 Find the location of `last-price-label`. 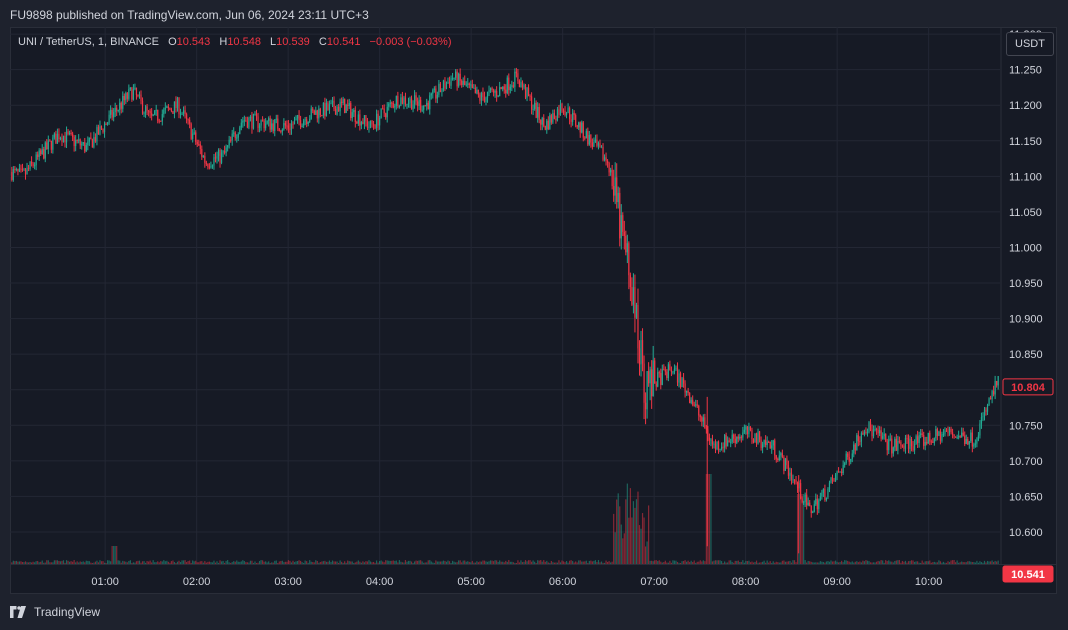

last-price-label is located at coordinates (1028, 574).